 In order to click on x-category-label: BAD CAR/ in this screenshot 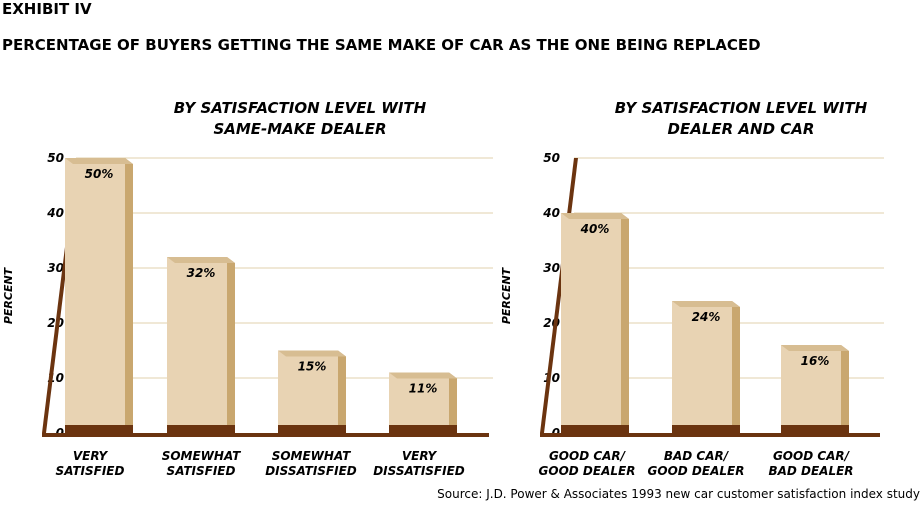, I will do `click(697, 456)`.